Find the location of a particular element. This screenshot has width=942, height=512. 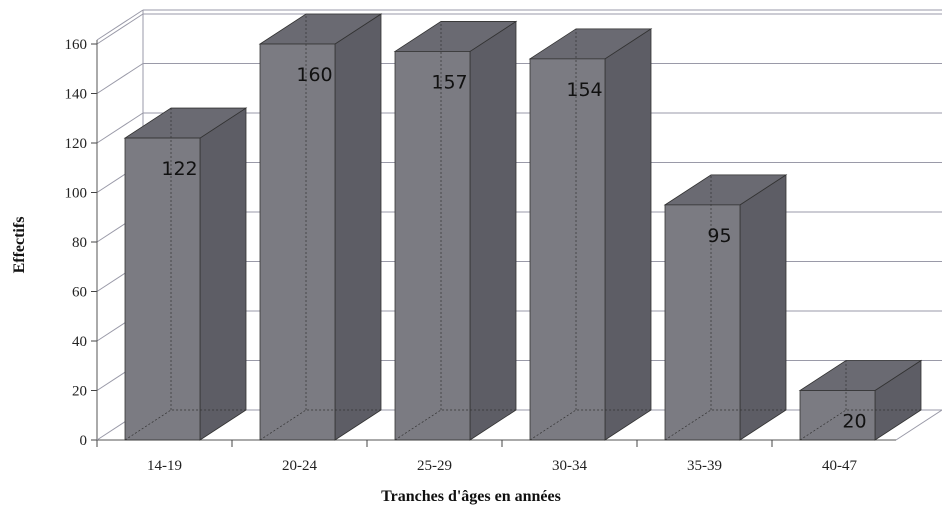

data-label: 157 is located at coordinates (449, 82).